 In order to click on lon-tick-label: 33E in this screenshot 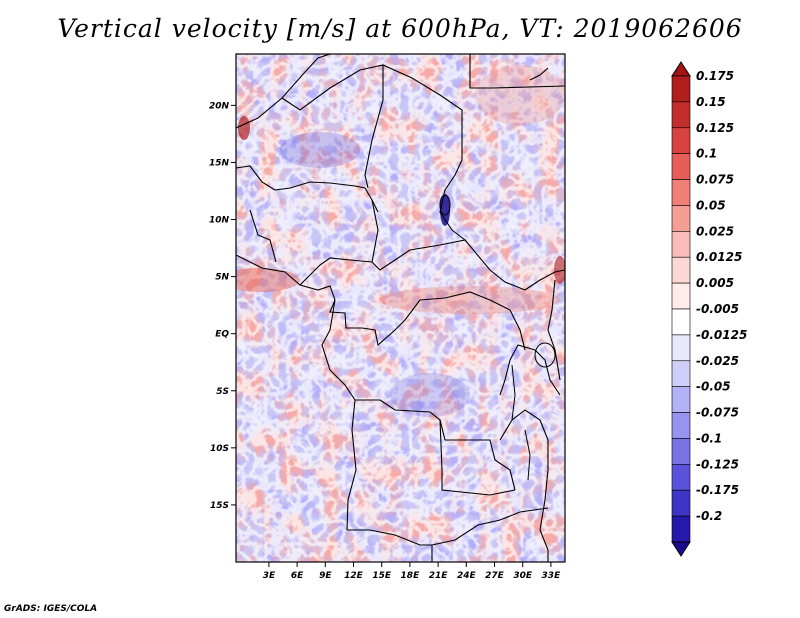, I will do `click(552, 576)`.